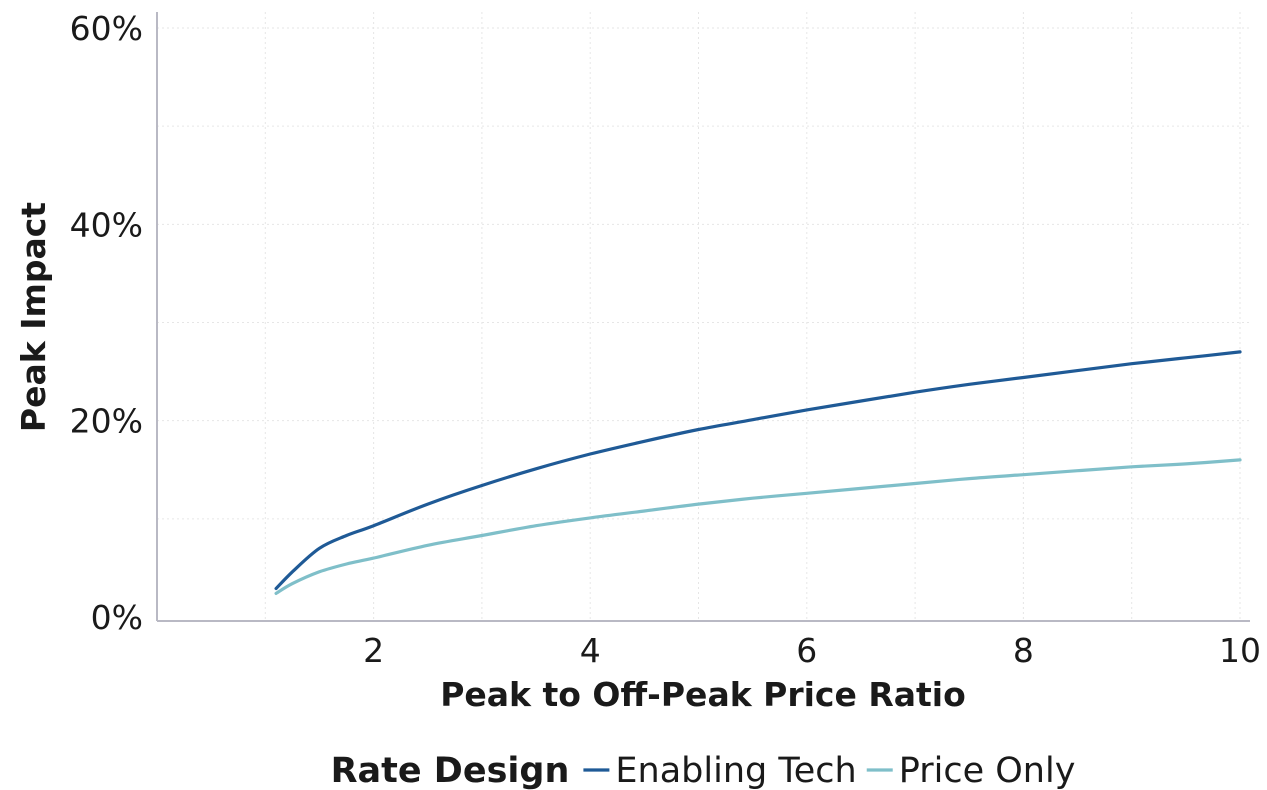 The image size is (1267, 790). I want to click on series-line-price-only, so click(758, 526).